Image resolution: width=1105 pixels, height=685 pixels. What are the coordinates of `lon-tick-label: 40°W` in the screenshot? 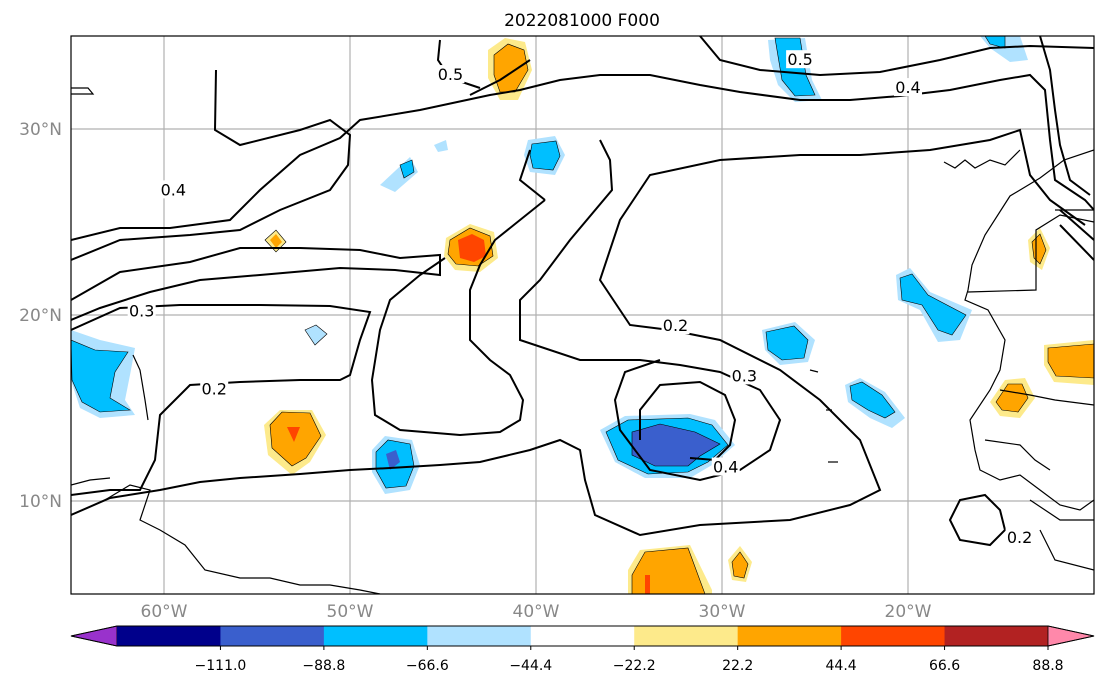 It's located at (536, 612).